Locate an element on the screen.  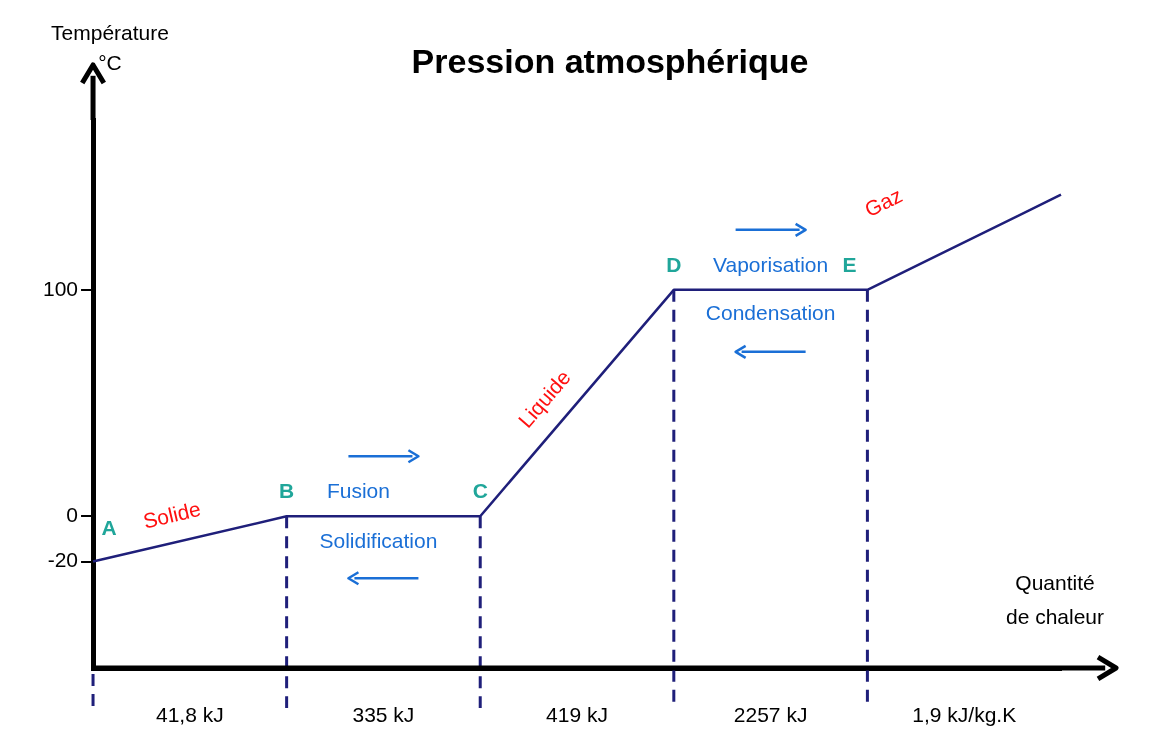
annotation: Vaporisation is located at coordinates (771, 264).